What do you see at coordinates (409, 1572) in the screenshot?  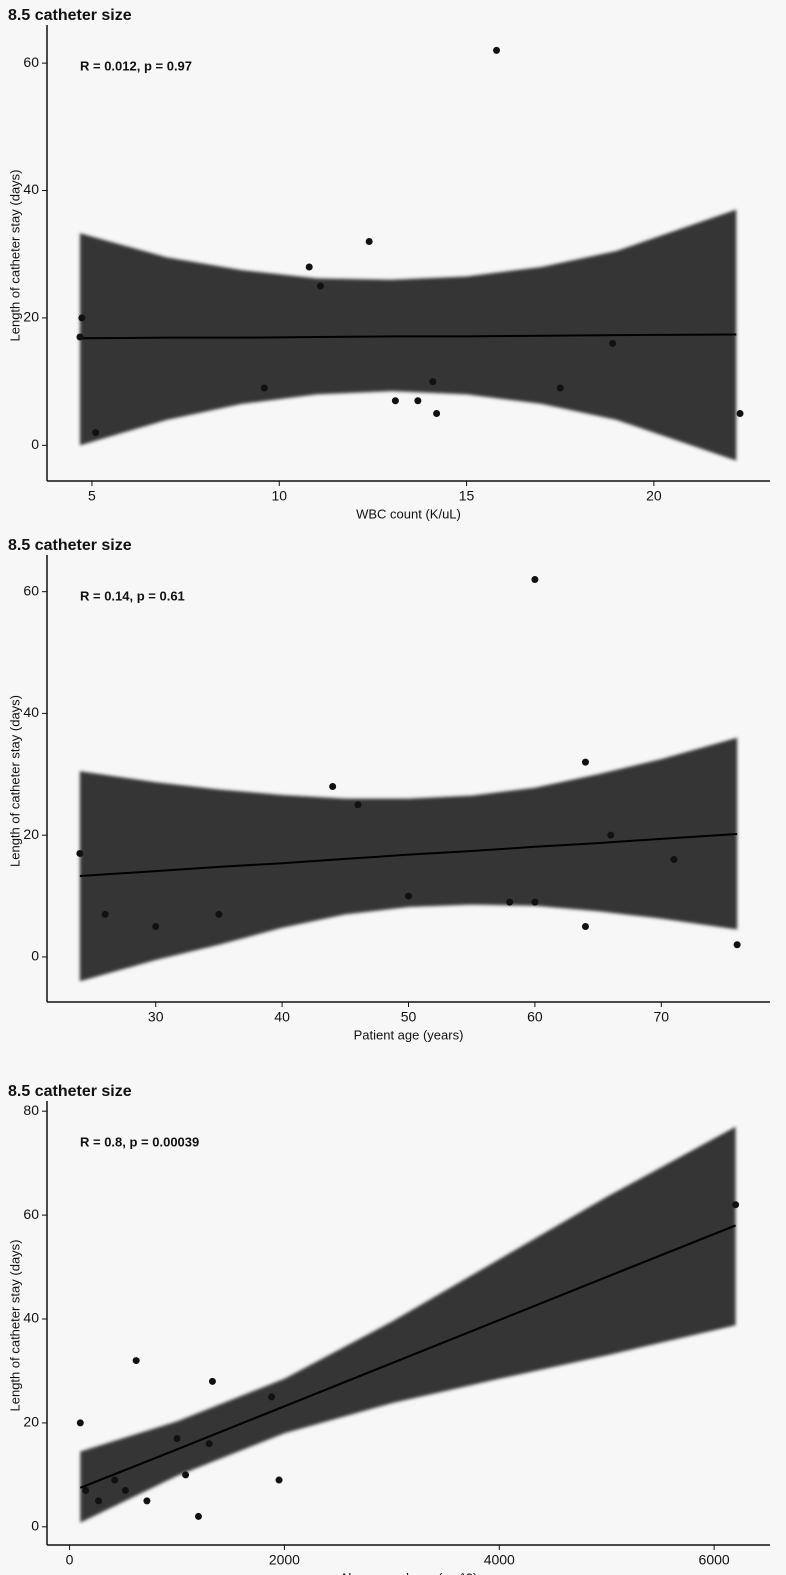 I see `x-axis-label: Abscess volume (cm^3)` at bounding box center [409, 1572].